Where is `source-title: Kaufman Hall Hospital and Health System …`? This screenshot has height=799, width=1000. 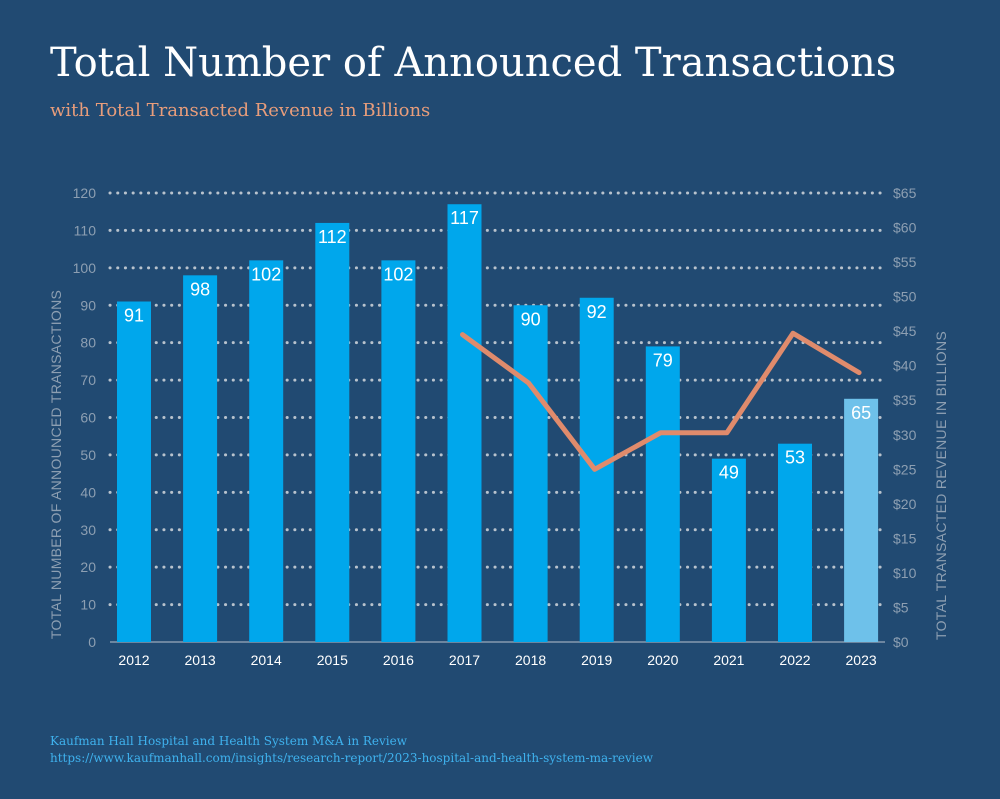 source-title: Kaufman Hall Hospital and Health System … is located at coordinates (229, 741).